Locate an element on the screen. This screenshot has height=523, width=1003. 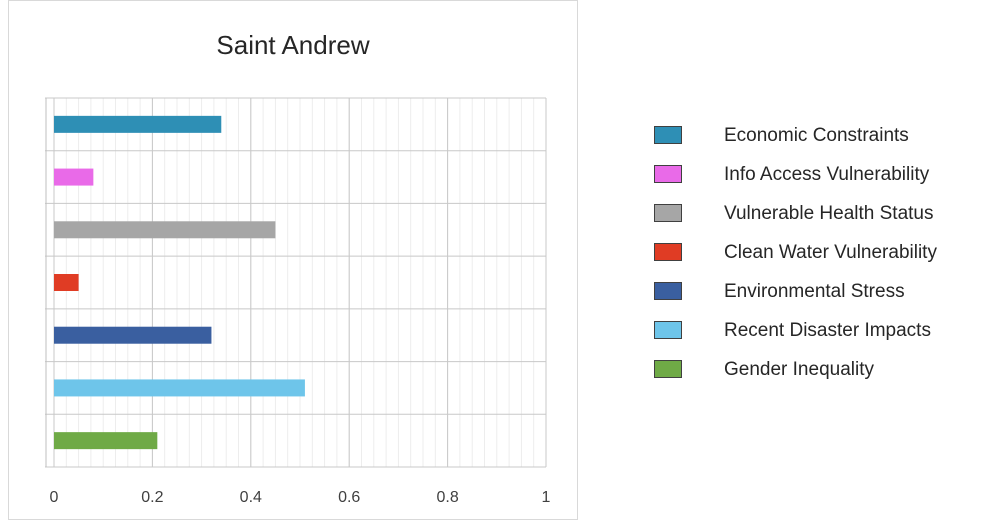
x-tick-label: 0.8 is located at coordinates (447, 497).